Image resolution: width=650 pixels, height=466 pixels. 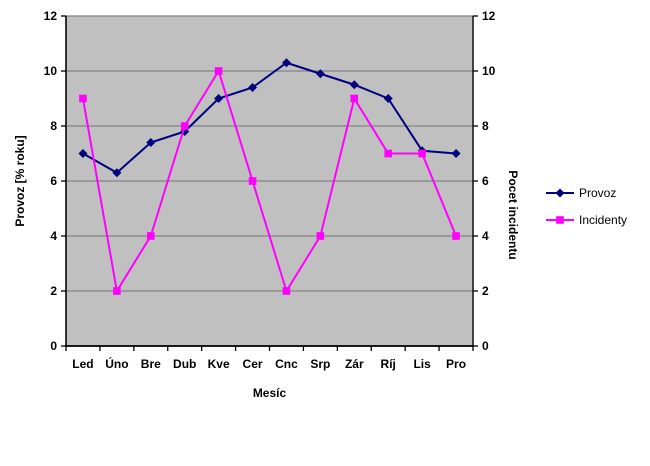 I want to click on y-axis-right-tick-label: 10, so click(x=489, y=71).